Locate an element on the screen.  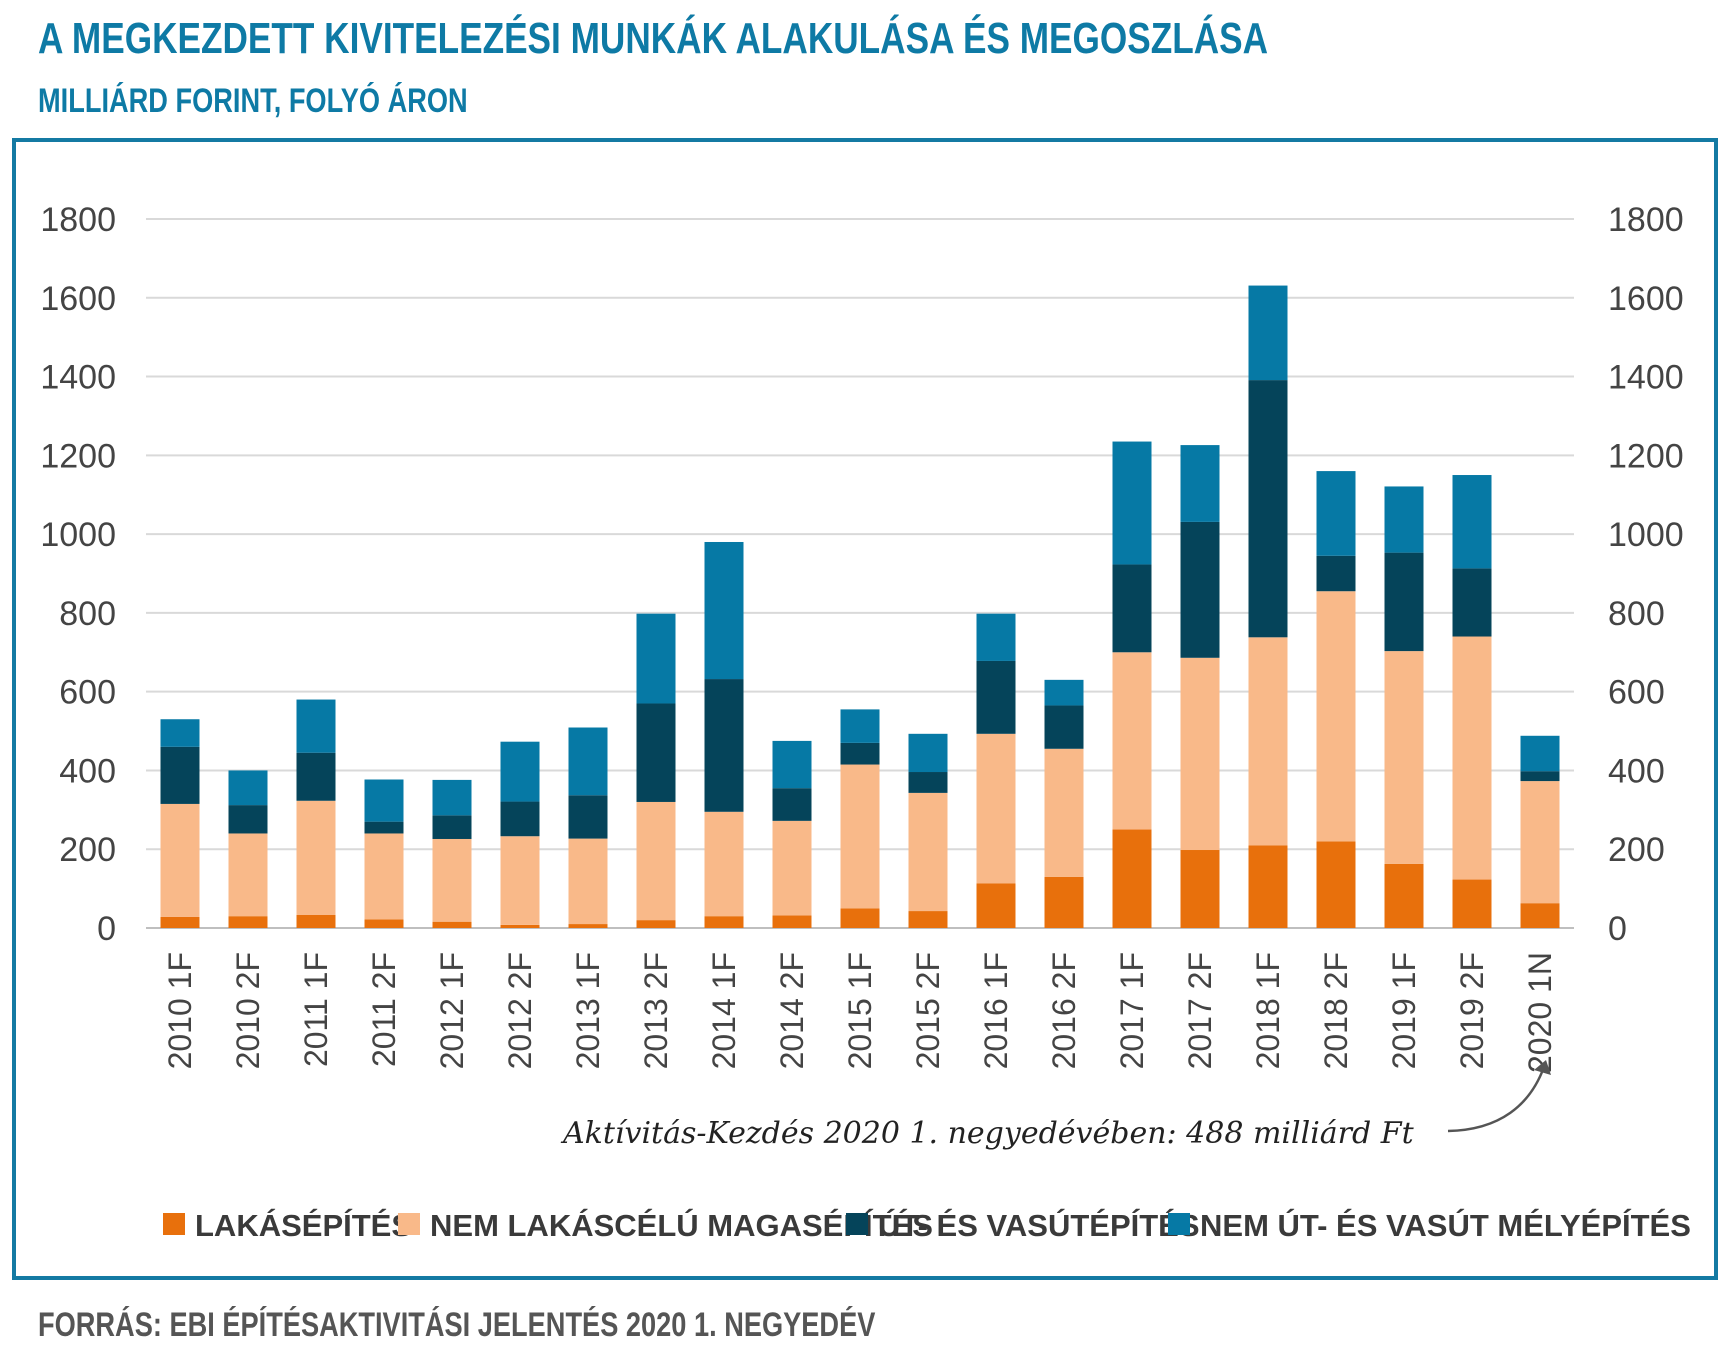
annotation-arrow is located at coordinates (1496, 1099).